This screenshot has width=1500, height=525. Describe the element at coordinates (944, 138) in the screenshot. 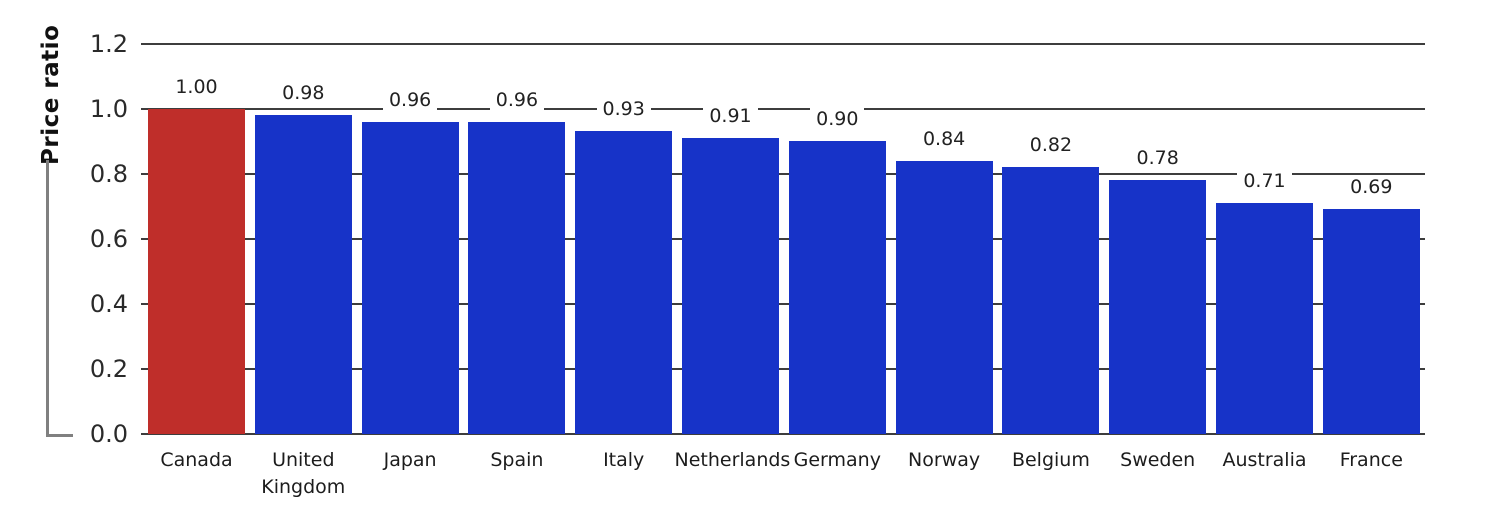

I see `bar-value-label: 0.84` at that location.